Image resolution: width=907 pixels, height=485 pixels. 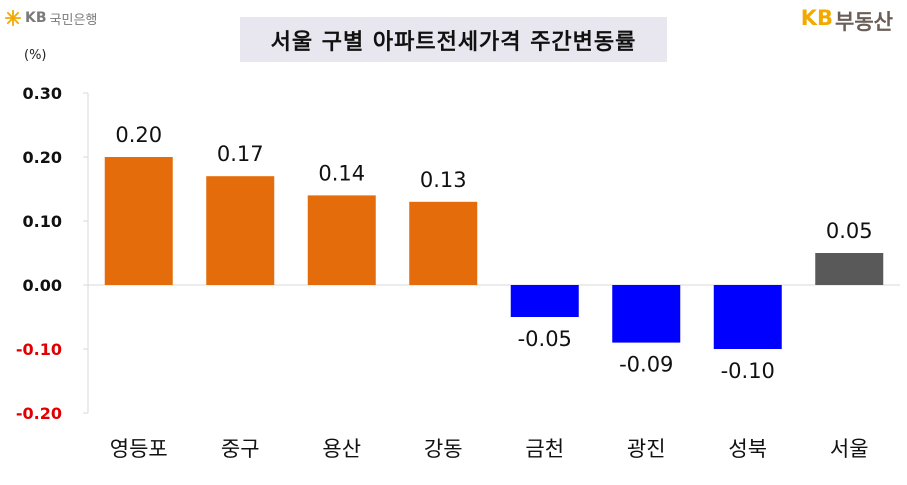 What do you see at coordinates (341, 449) in the screenshot?
I see `x-tick-label: 용산` at bounding box center [341, 449].